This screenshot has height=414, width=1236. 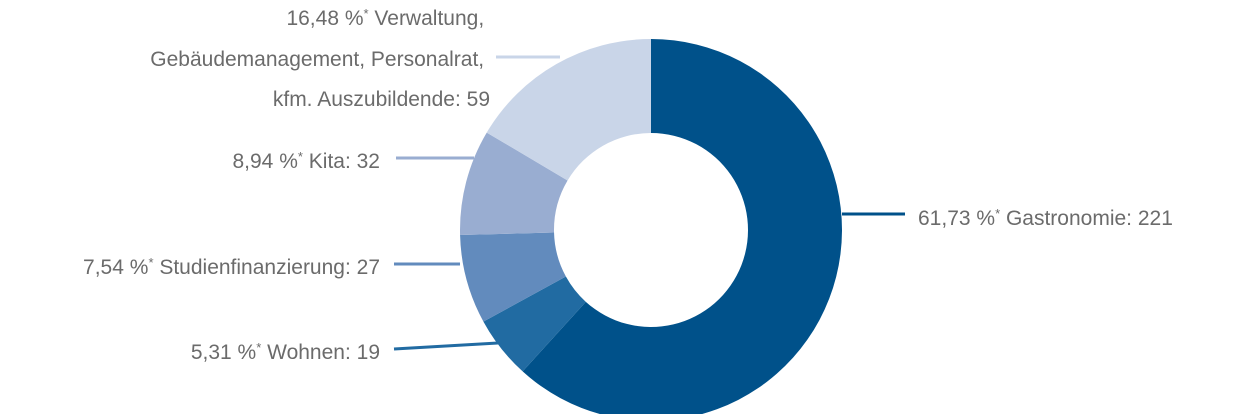 I want to click on label-wohnen: 5,31 %* Wohnen: 19, so click(x=285, y=352).